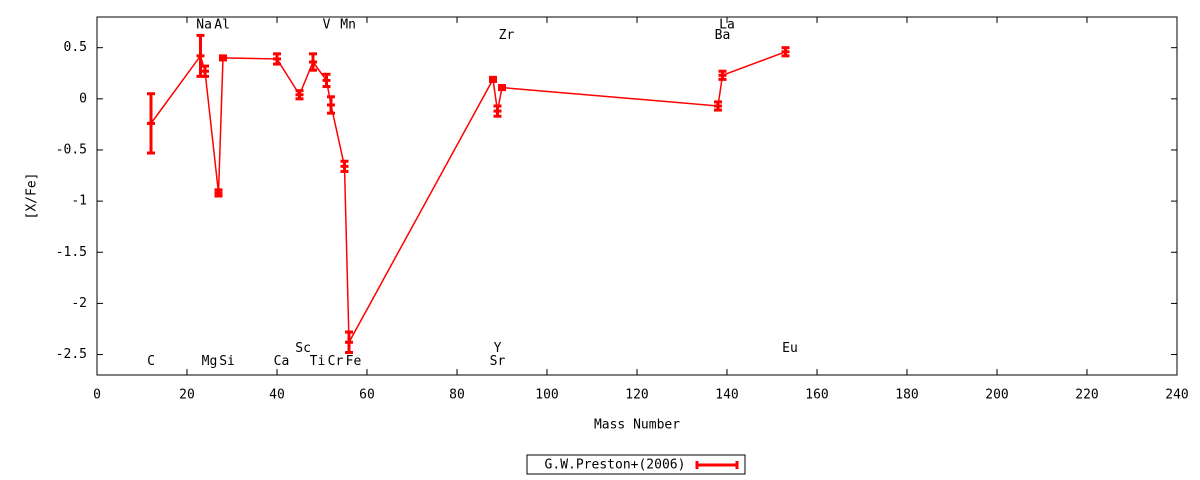 The image size is (1200, 480). I want to click on x-tick-label: 20, so click(187, 395).